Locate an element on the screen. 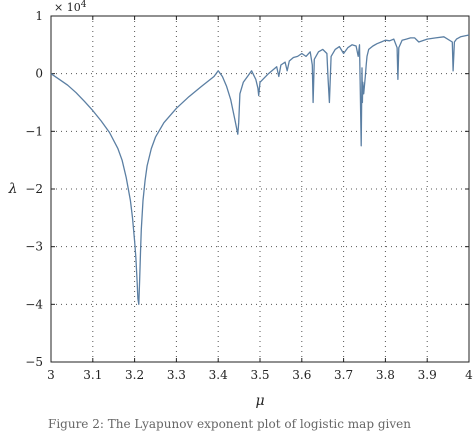 Image resolution: width=474 pixels, height=431 pixels. y-tick-label: −5 is located at coordinates (34, 362).